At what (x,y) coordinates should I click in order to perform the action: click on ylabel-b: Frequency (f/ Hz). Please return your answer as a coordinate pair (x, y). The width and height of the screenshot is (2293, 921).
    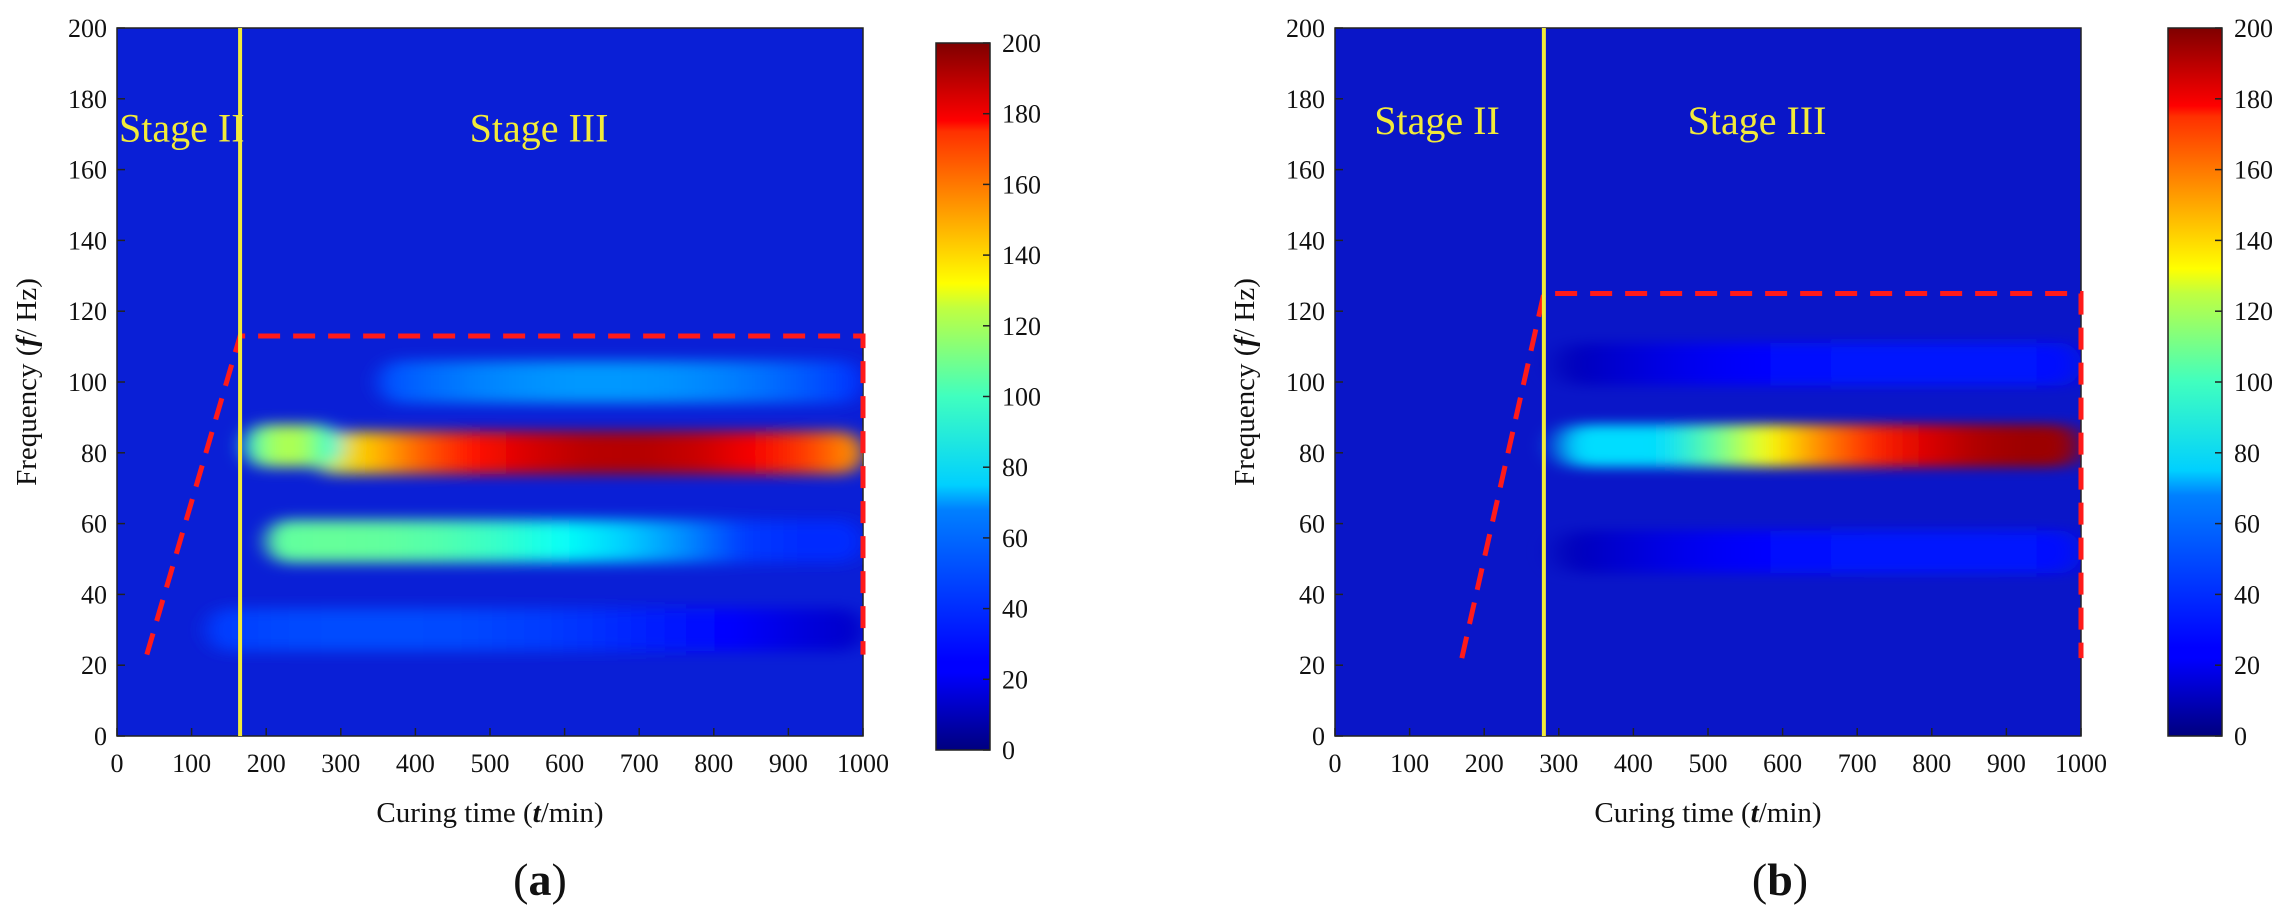
    Looking at the image, I should click on (1245, 382).